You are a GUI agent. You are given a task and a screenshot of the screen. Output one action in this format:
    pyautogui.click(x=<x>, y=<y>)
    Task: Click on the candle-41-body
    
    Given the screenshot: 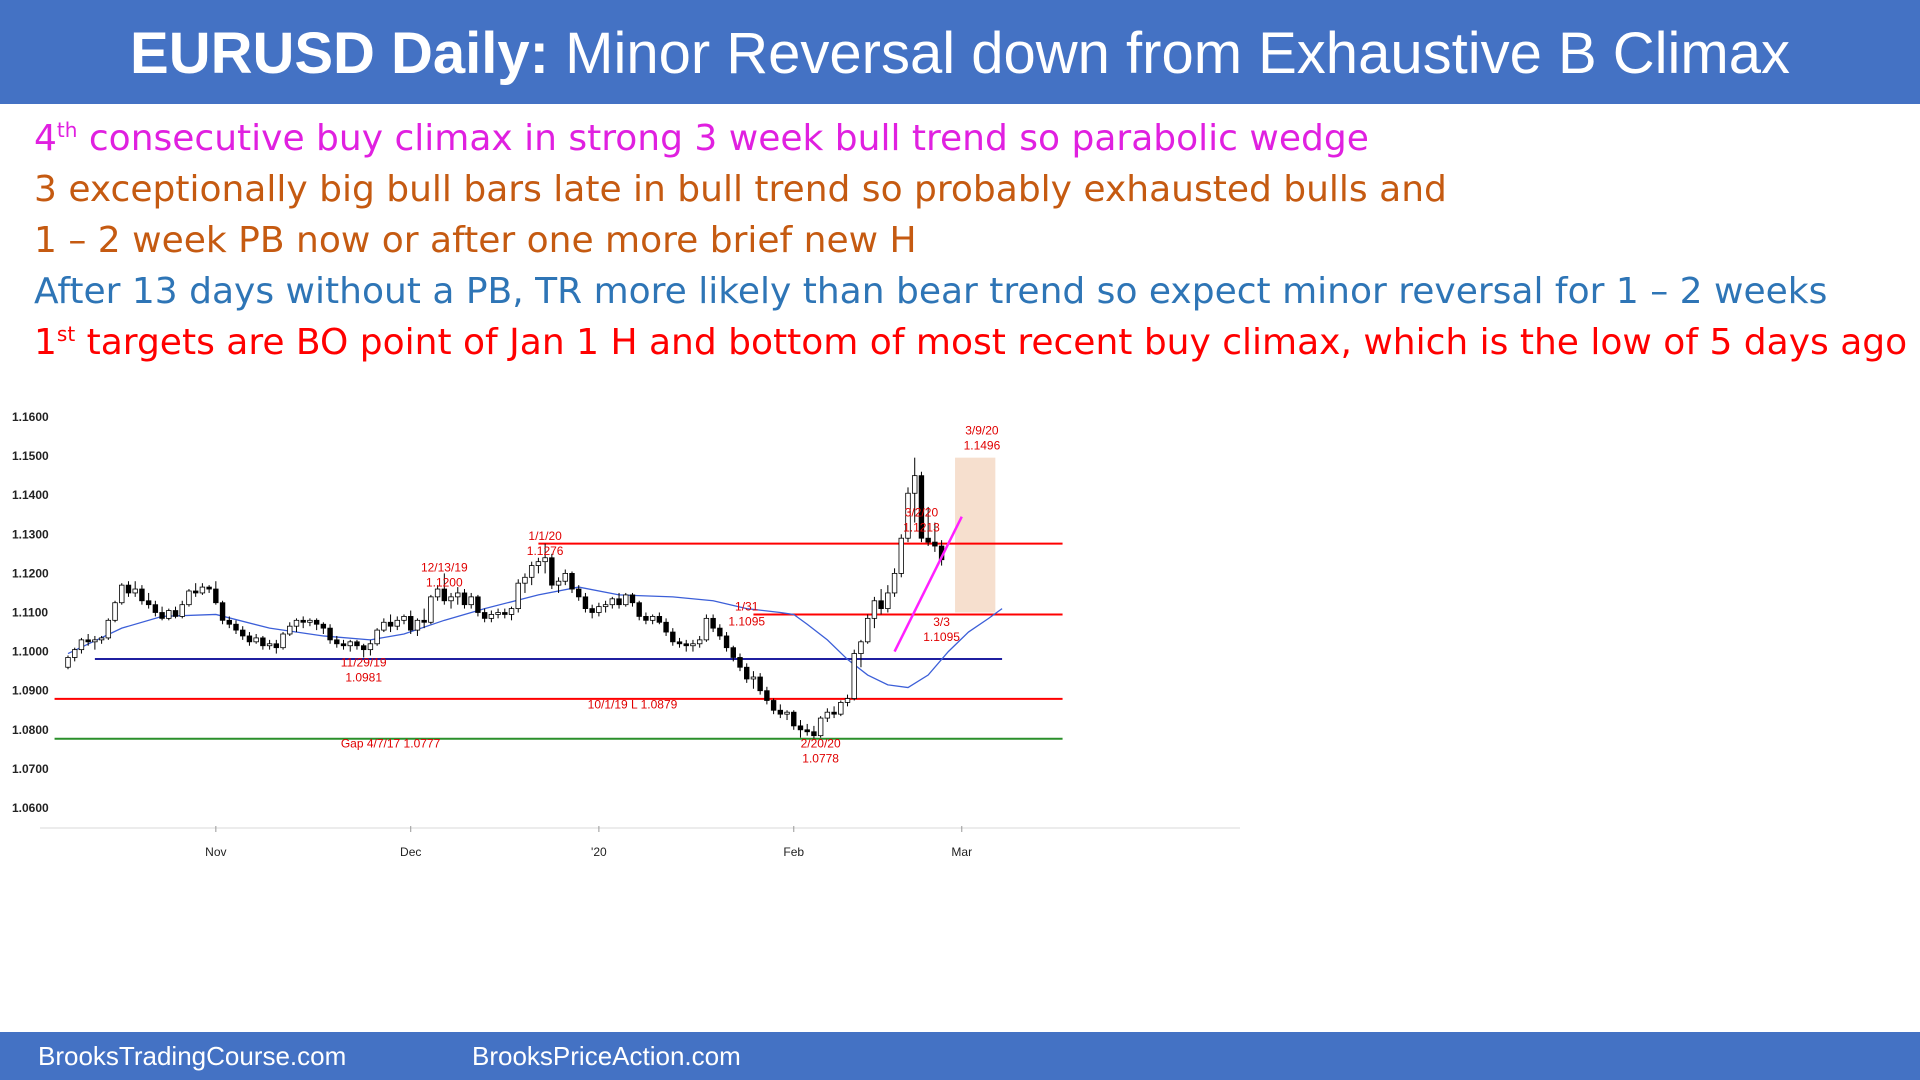 What is the action you would take?
    pyautogui.click(x=343, y=645)
    